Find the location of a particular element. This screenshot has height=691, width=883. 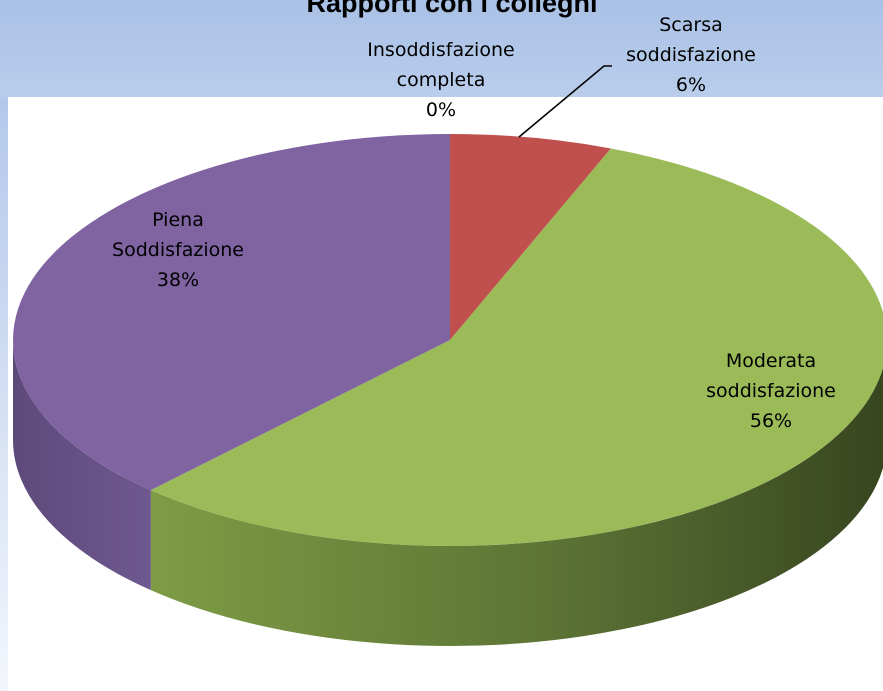

data-label-moderata-soddisfazione: Moderata soddisfazione 56% is located at coordinates (771, 391).